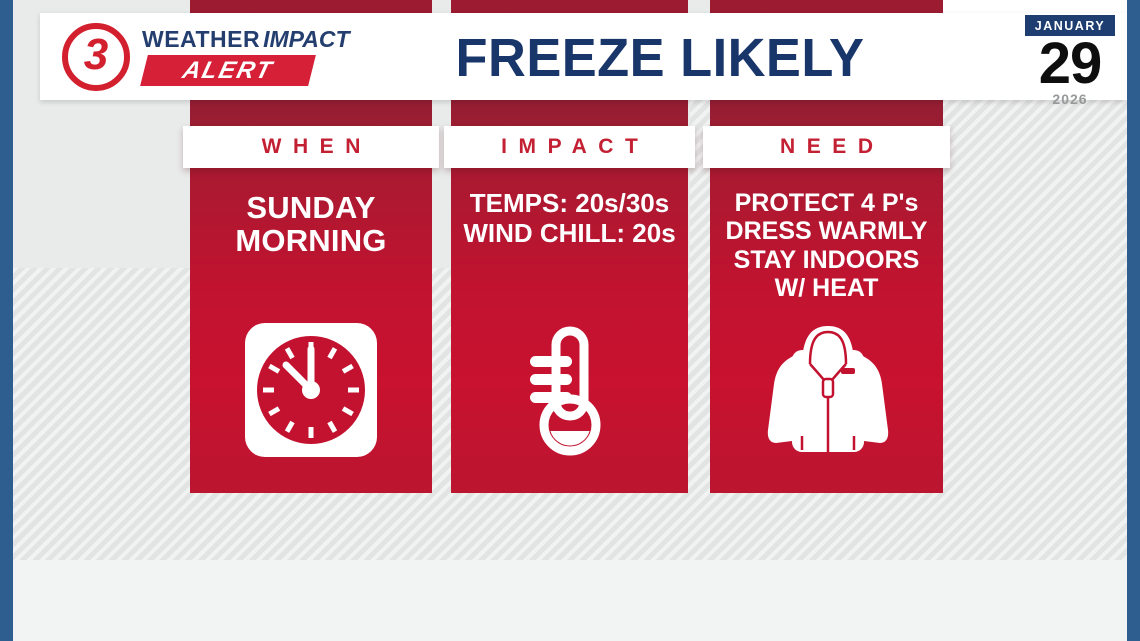  Describe the element at coordinates (570, 600) in the screenshot. I see `bottom-plain-background` at that location.